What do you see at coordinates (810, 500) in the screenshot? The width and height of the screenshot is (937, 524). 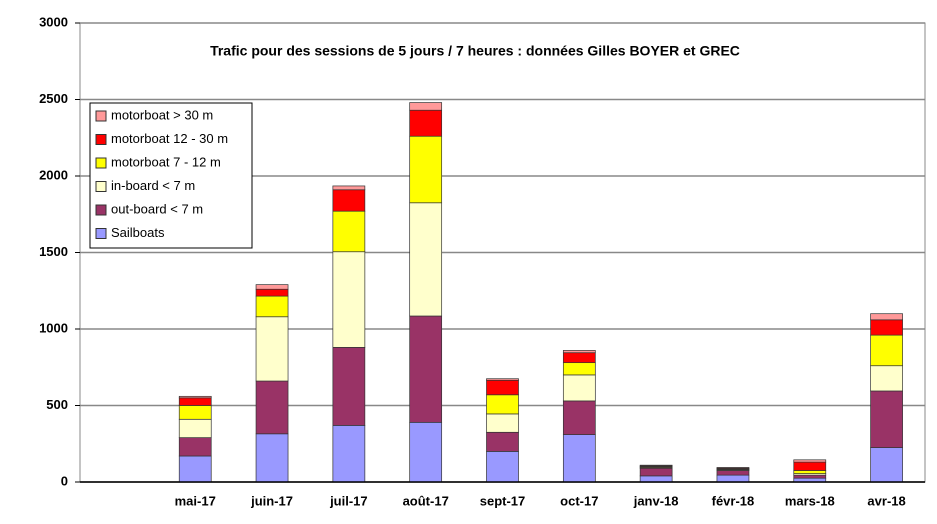 I see `x-tick-label: mars-18` at bounding box center [810, 500].